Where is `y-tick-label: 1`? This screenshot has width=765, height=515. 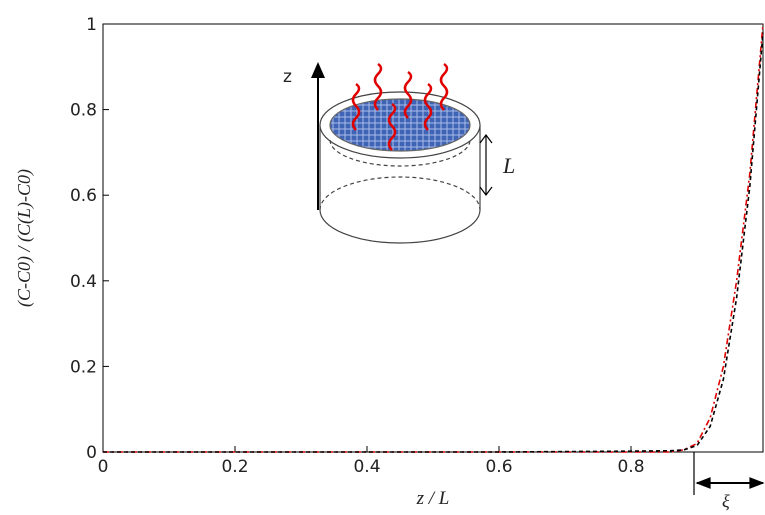 y-tick-label: 1 is located at coordinates (91, 25).